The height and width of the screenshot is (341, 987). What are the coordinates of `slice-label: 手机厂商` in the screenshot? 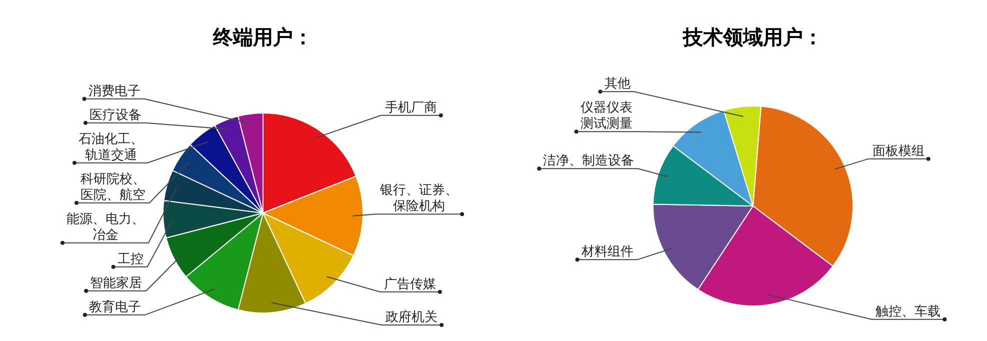 It's located at (410, 108).